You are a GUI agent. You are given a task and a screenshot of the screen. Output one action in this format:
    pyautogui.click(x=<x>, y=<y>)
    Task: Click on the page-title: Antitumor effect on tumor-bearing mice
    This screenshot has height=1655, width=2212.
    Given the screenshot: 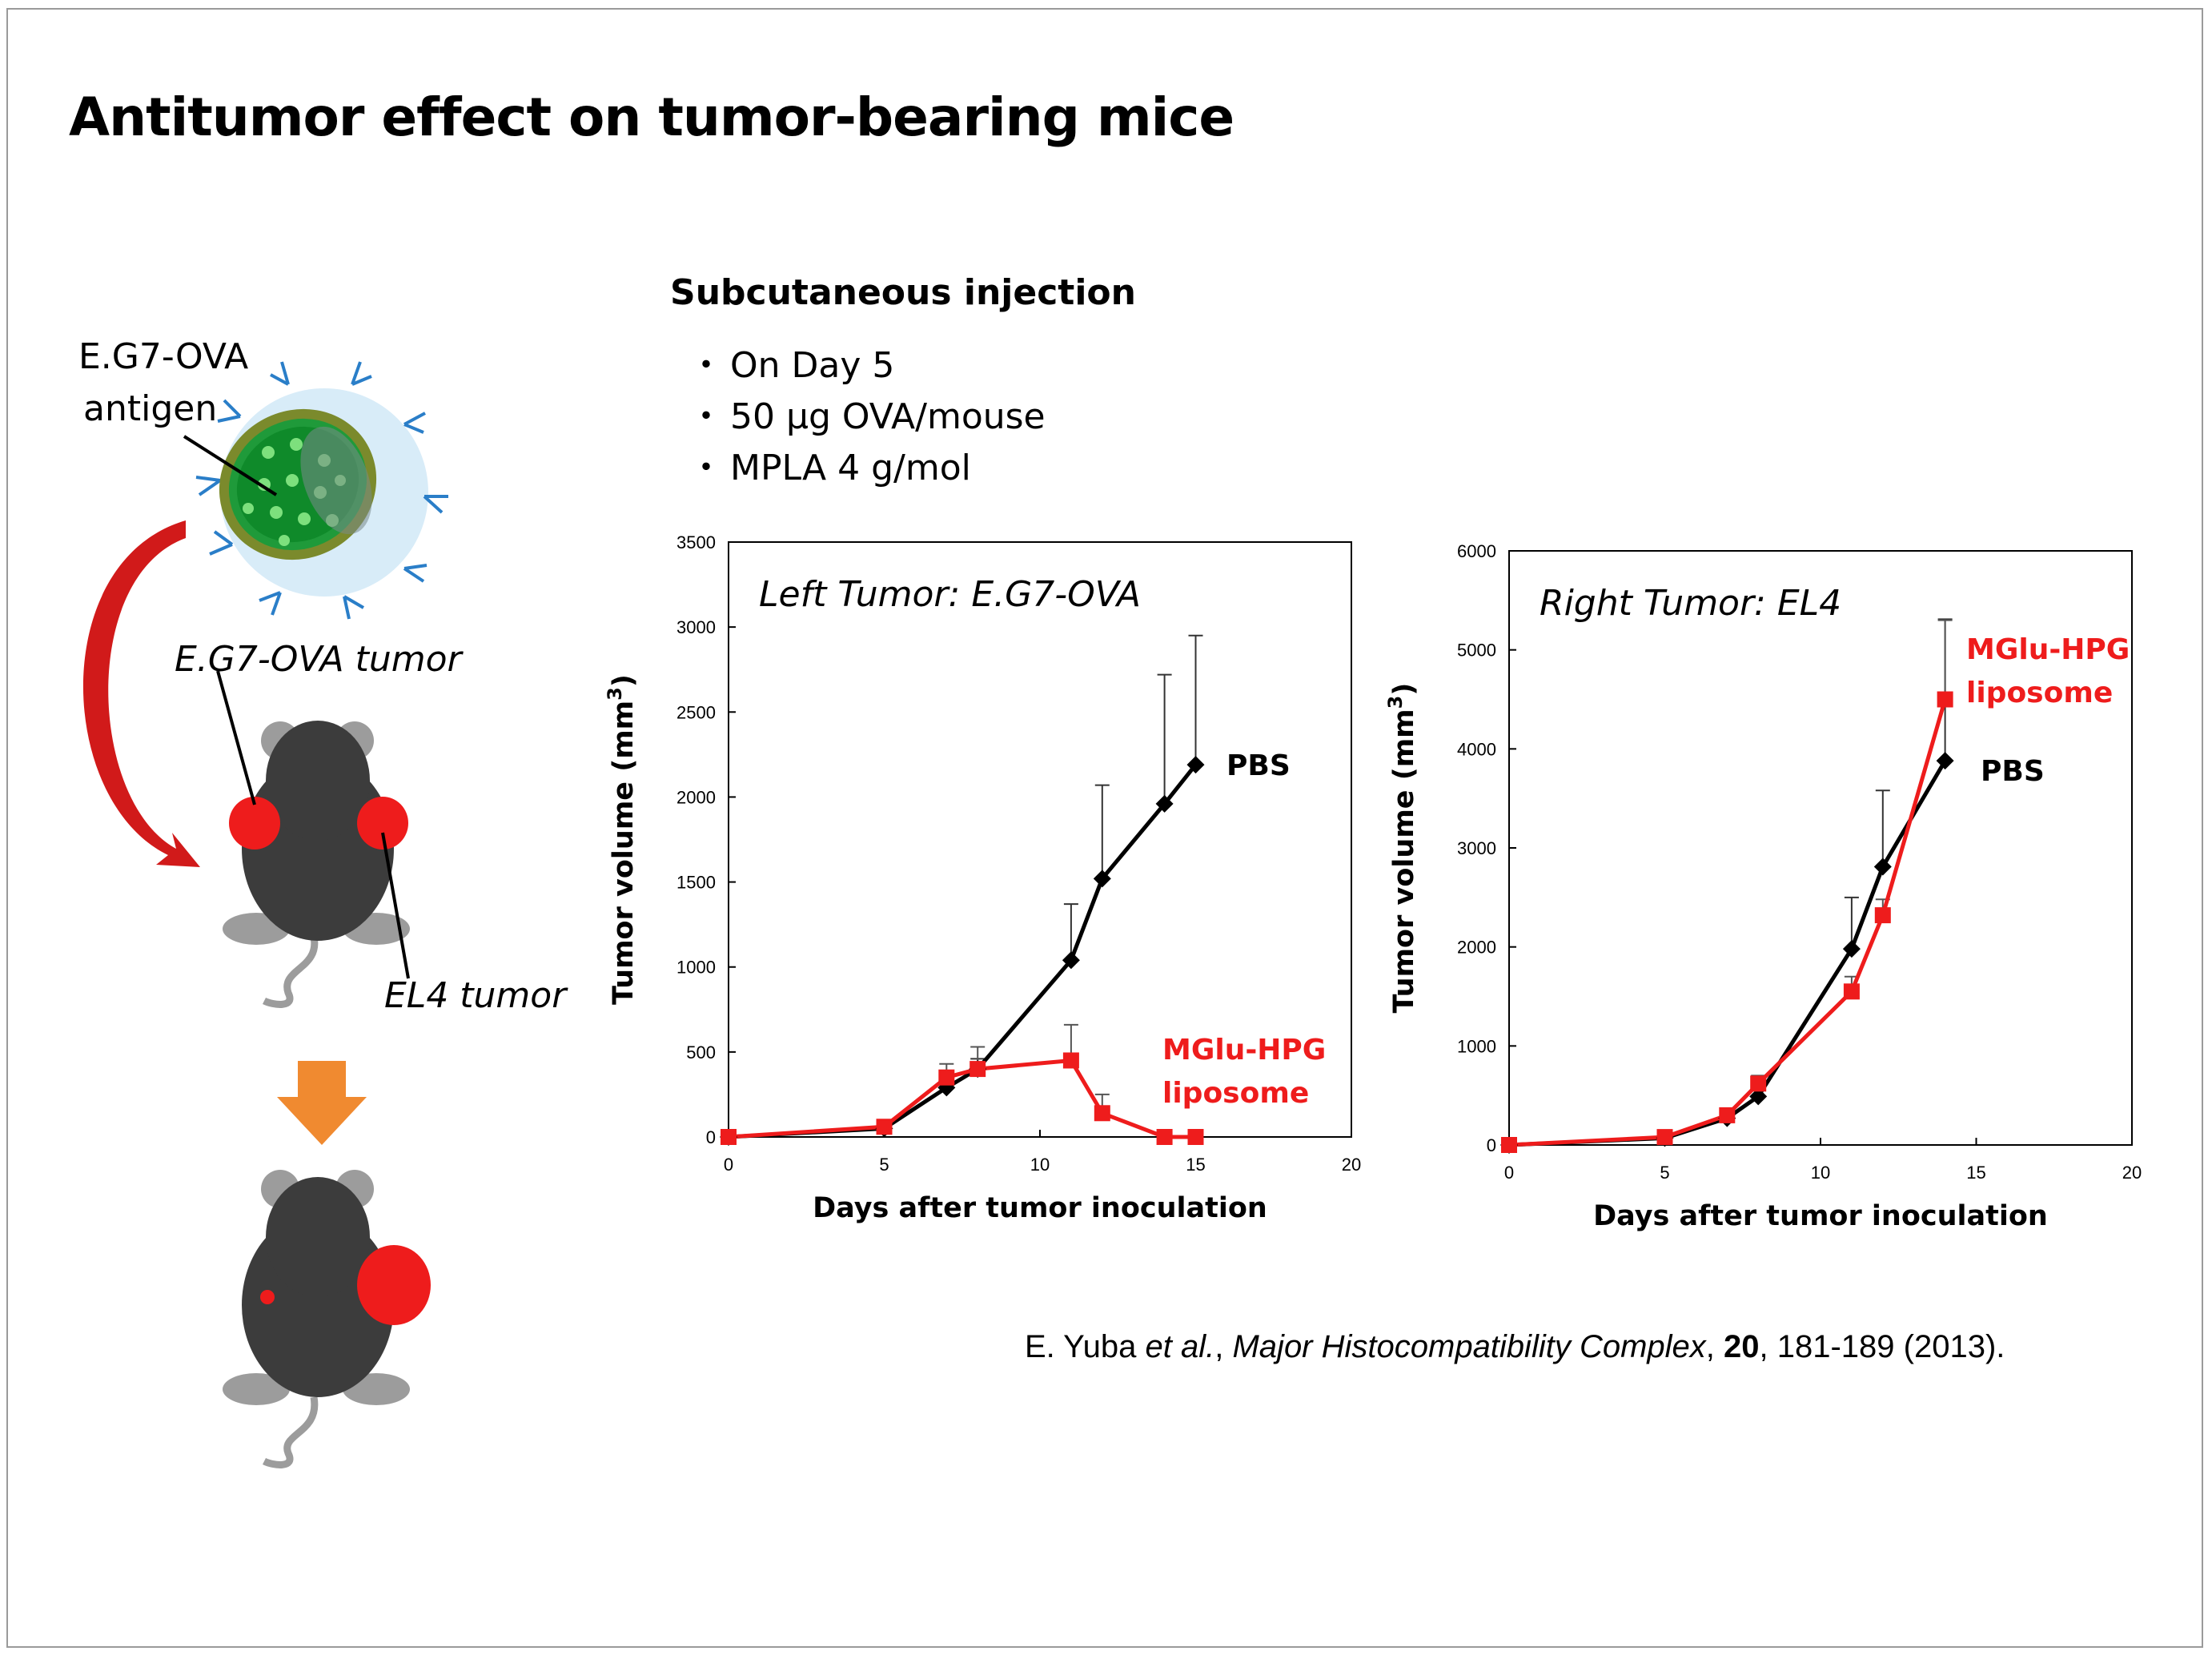 What is the action you would take?
    pyautogui.click(x=652, y=117)
    